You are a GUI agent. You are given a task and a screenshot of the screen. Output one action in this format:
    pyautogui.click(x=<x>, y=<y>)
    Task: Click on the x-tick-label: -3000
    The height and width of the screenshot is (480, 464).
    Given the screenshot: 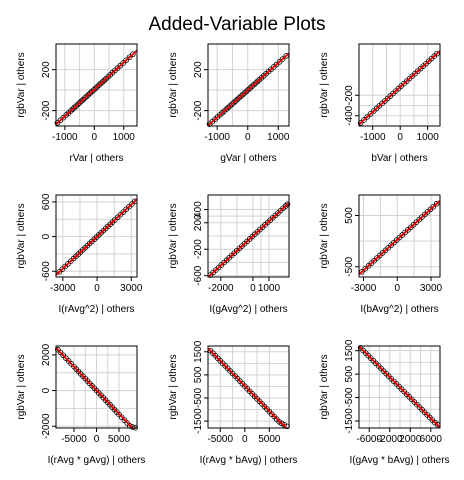 What is the action you would take?
    pyautogui.click(x=364, y=288)
    